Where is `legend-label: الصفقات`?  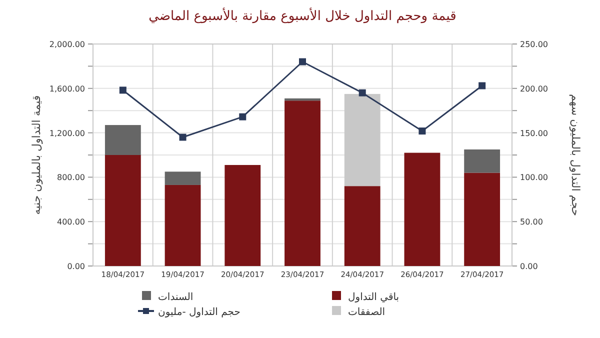
legend-label: الصفقات is located at coordinates (367, 312).